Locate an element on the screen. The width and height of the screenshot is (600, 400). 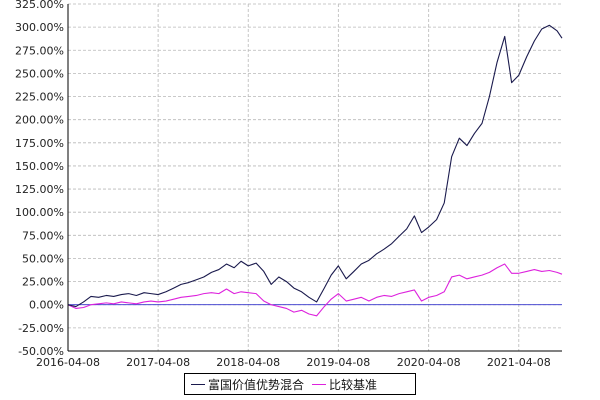
legend: 富国价值优势混合 比较基准 is located at coordinates (300, 384).